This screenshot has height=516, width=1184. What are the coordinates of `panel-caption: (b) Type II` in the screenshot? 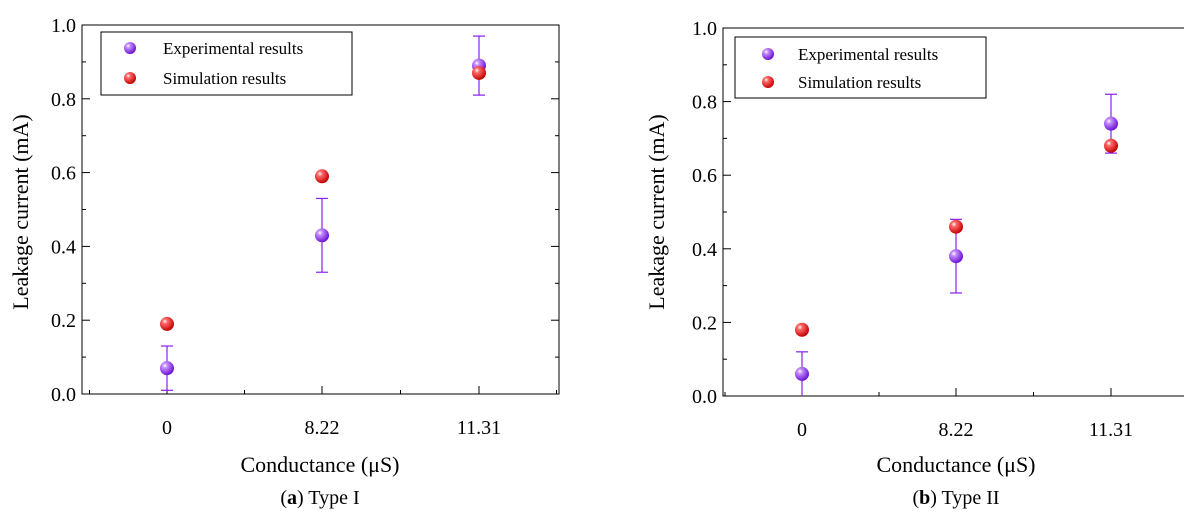 It's located at (955, 498).